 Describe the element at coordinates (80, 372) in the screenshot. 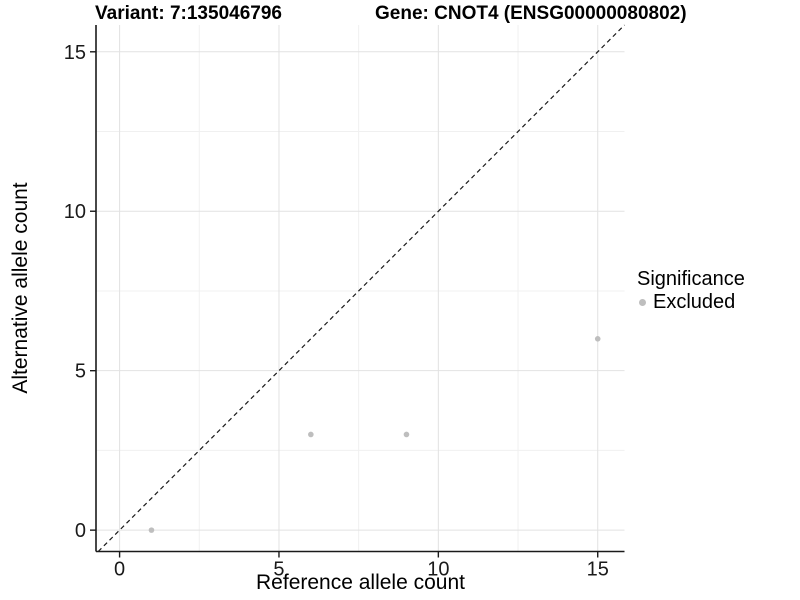

I see `y-tick-label: 5` at that location.